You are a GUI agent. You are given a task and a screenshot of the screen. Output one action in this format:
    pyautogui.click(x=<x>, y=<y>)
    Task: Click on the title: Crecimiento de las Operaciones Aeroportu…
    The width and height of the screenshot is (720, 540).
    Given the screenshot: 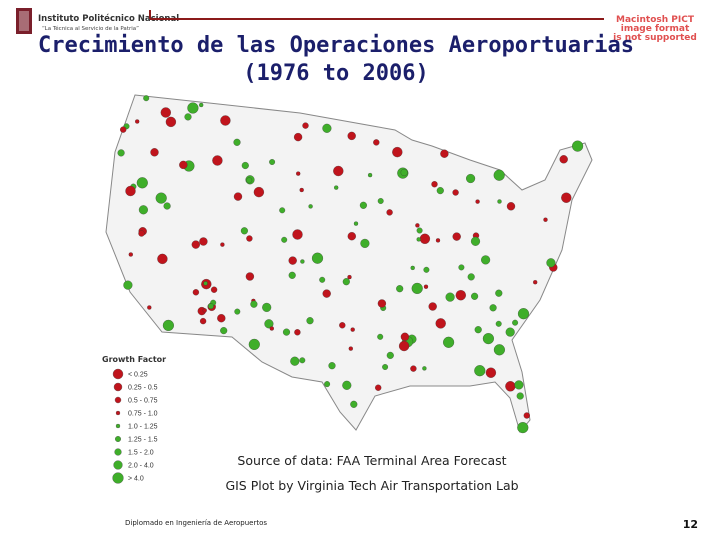 What is the action you would take?
    pyautogui.click(x=336, y=45)
    